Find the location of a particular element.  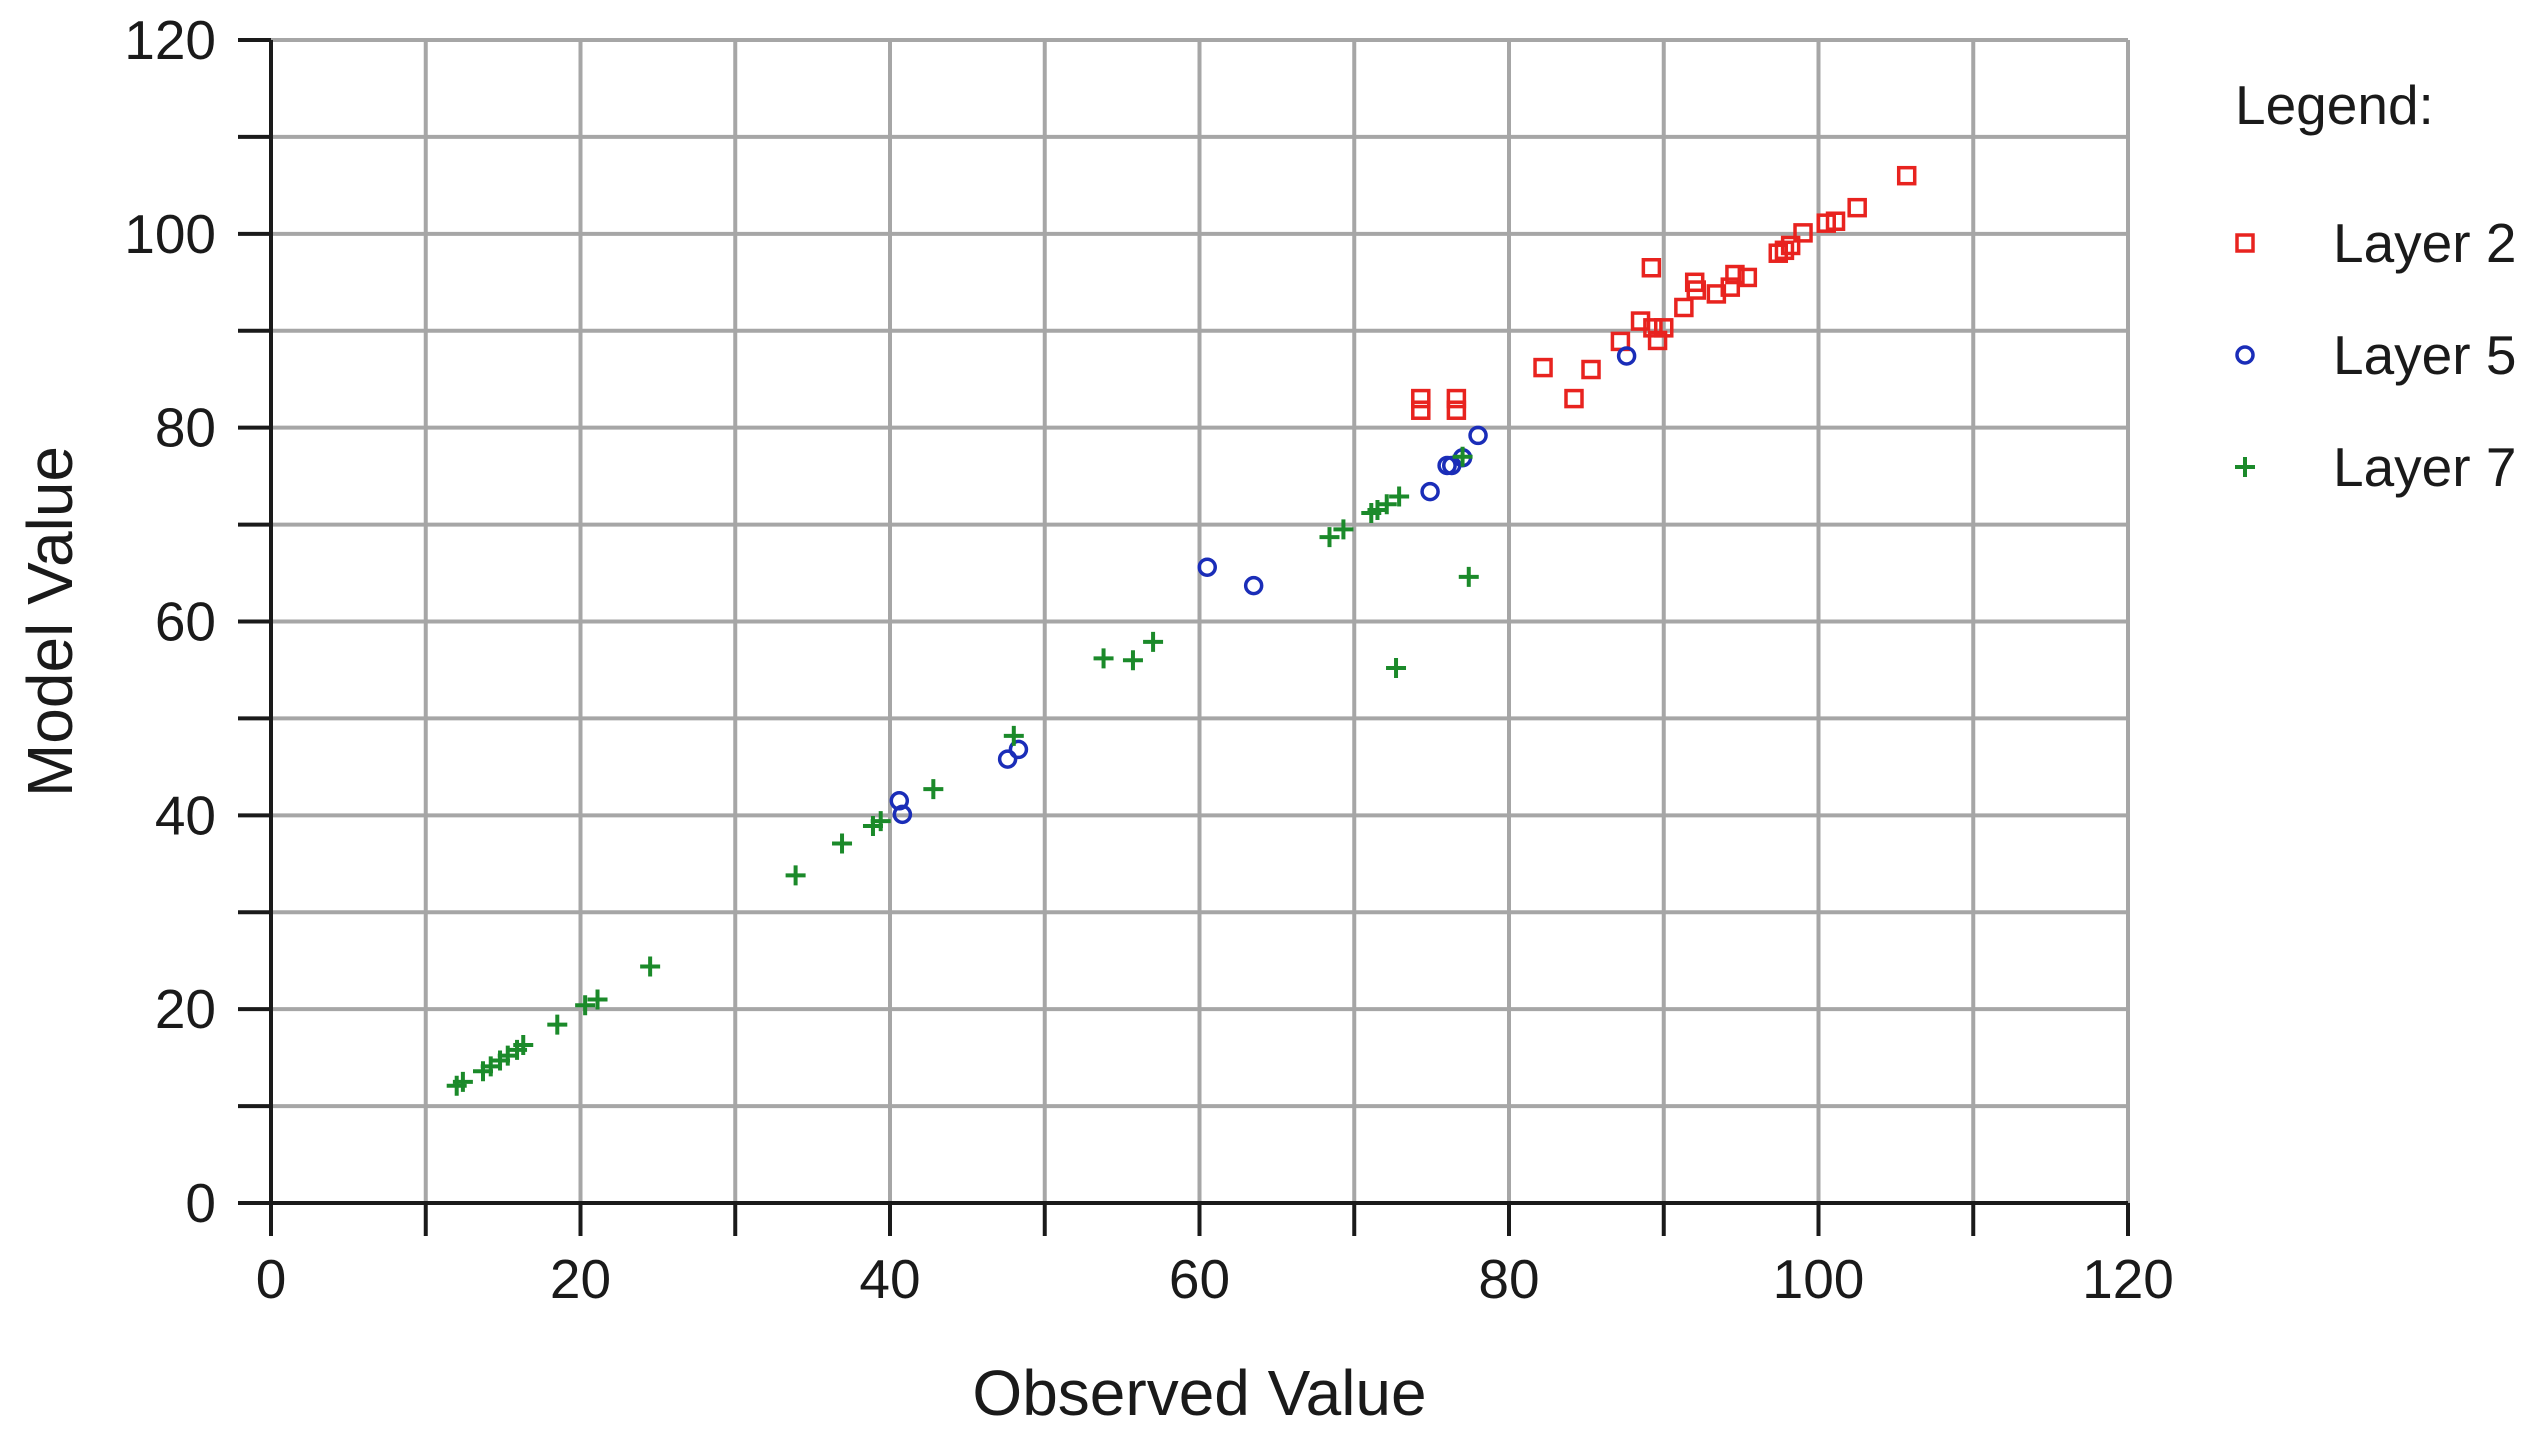

x-axis-title: Observed Value is located at coordinates (1199, 1393).